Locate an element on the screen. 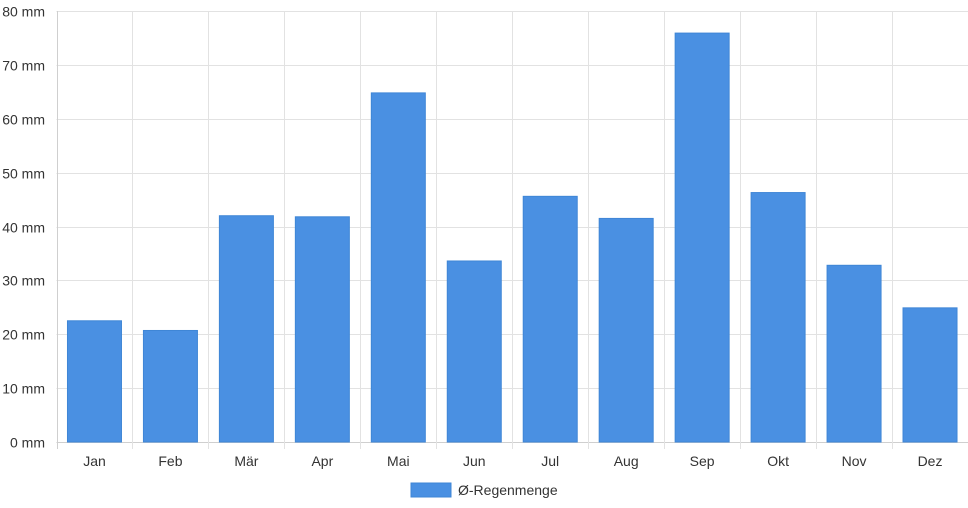 The height and width of the screenshot is (508, 968). y-tick-label: 20 mm is located at coordinates (23, 335).